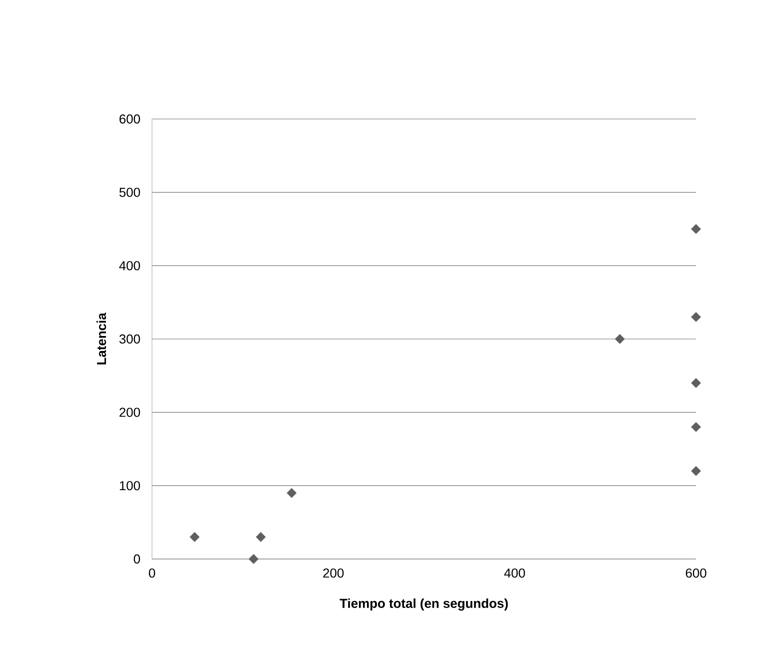 Image resolution: width=771 pixels, height=671 pixels. I want to click on y-tick-label: 0, so click(137, 559).